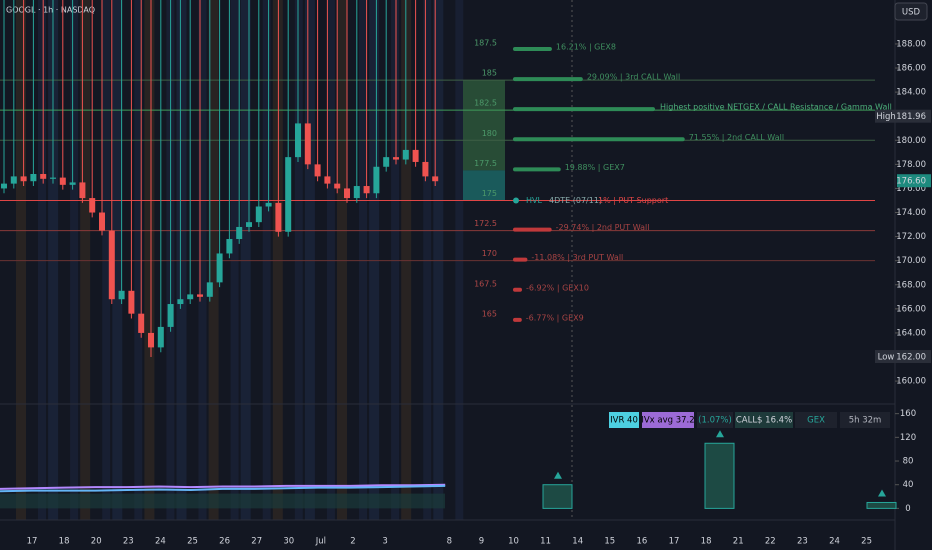 This screenshot has width=932, height=550. I want to click on low-label: Low, so click(886, 358).